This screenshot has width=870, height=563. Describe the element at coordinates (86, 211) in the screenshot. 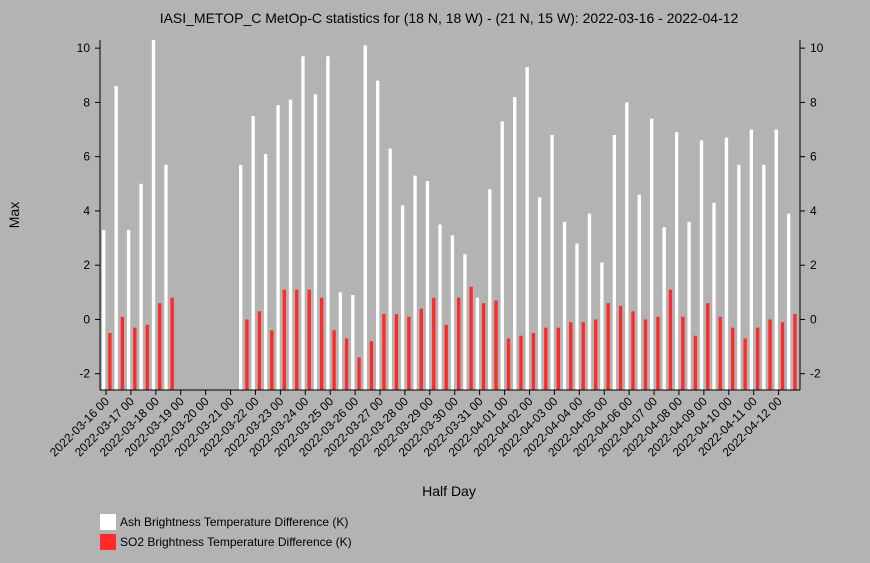

I see `y-tick-label-left: 4` at that location.